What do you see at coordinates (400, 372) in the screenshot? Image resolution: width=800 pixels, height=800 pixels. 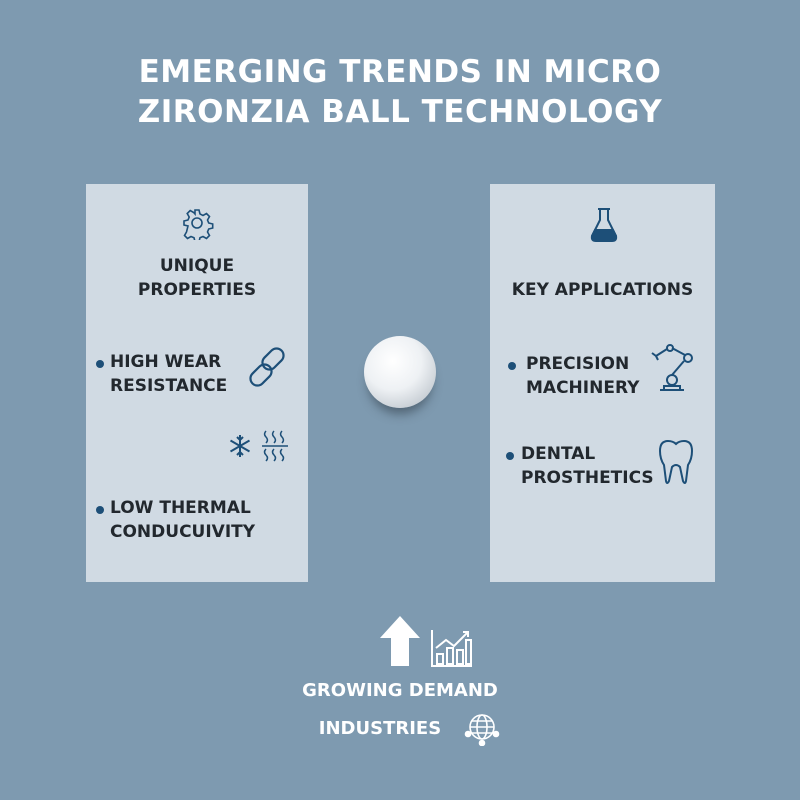 I see `zirconia-ball-image` at bounding box center [400, 372].